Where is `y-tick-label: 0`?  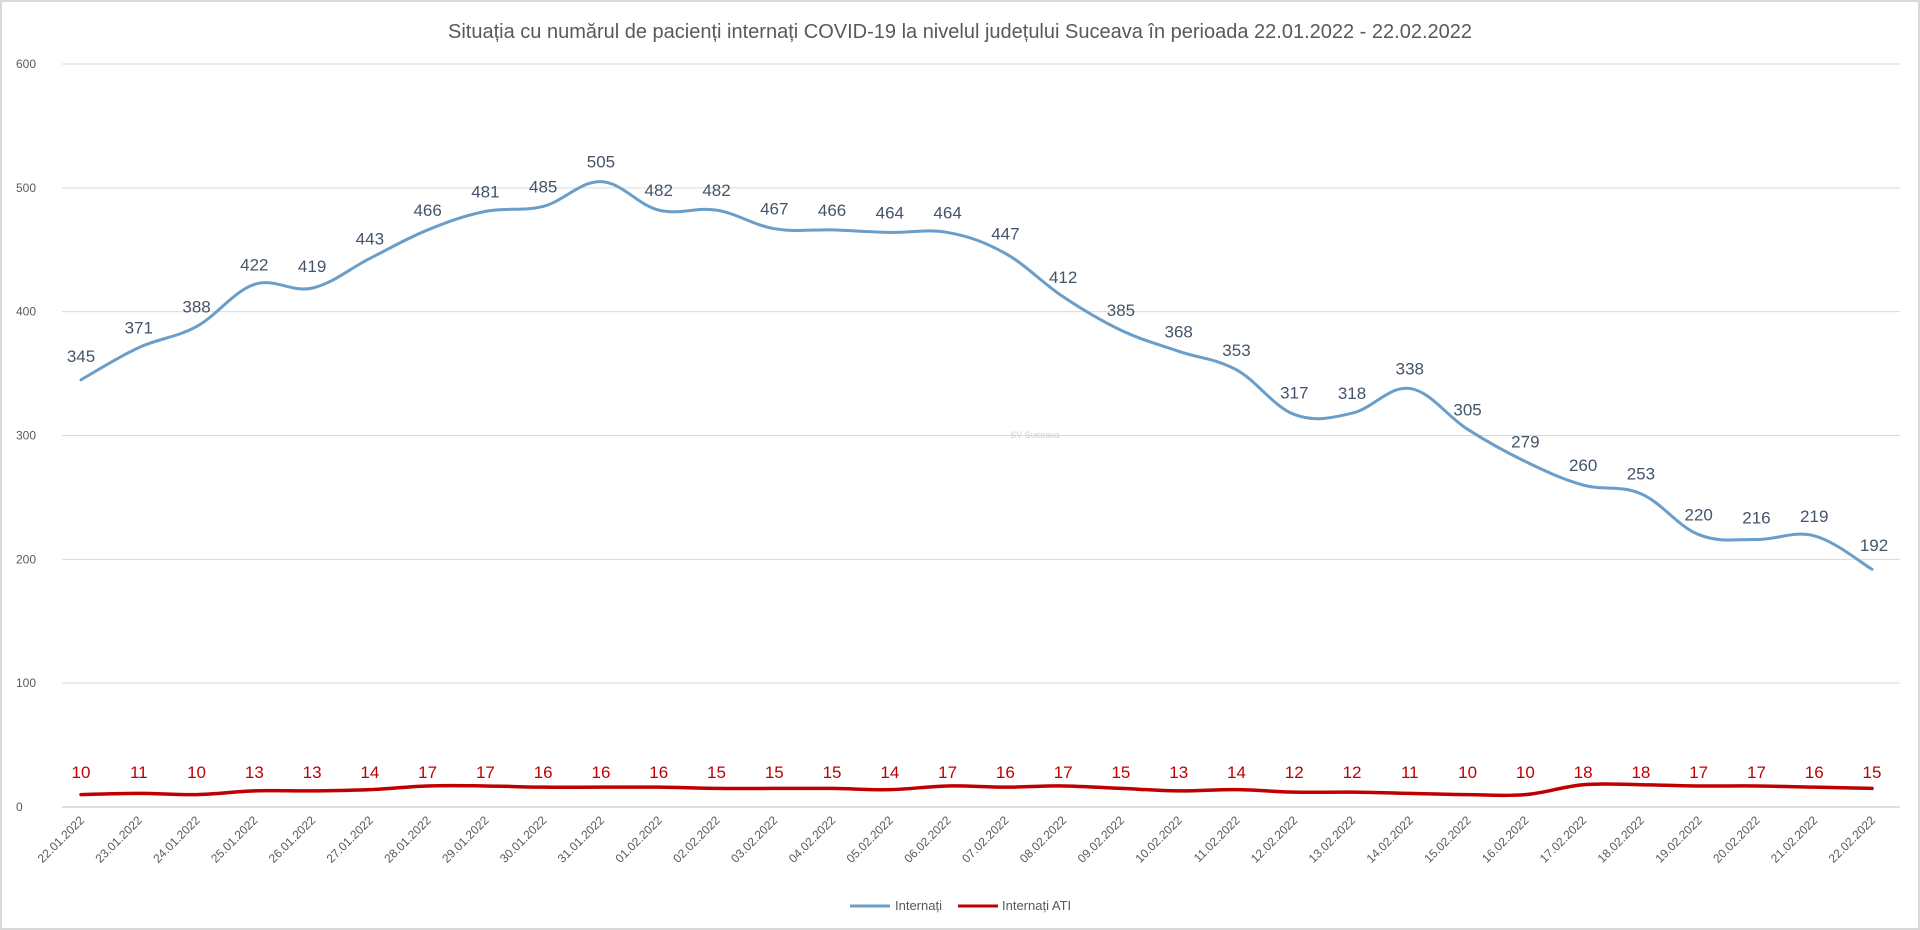
y-tick-label: 0 is located at coordinates (19, 807).